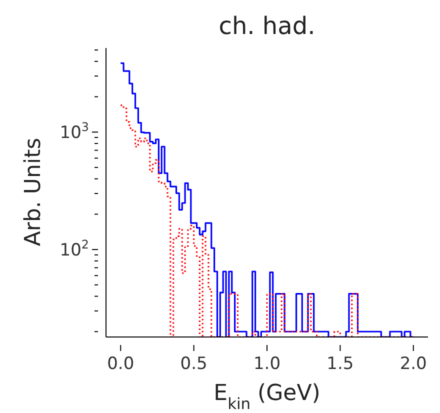 Image resolution: width=440 pixels, height=413 pixels. I want to click on x-tick-label: 0.5, so click(194, 364).